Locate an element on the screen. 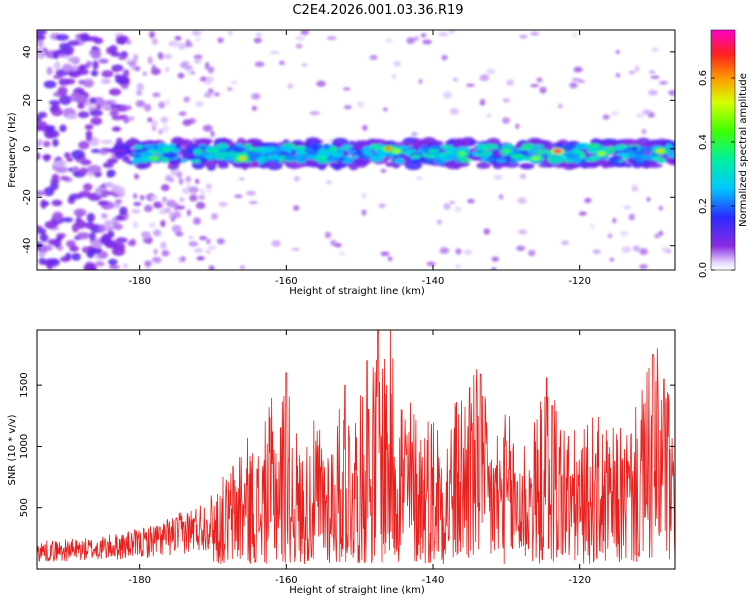 This screenshot has width=750, height=600. snr-x-tick-label: -160 is located at coordinates (286, 580).